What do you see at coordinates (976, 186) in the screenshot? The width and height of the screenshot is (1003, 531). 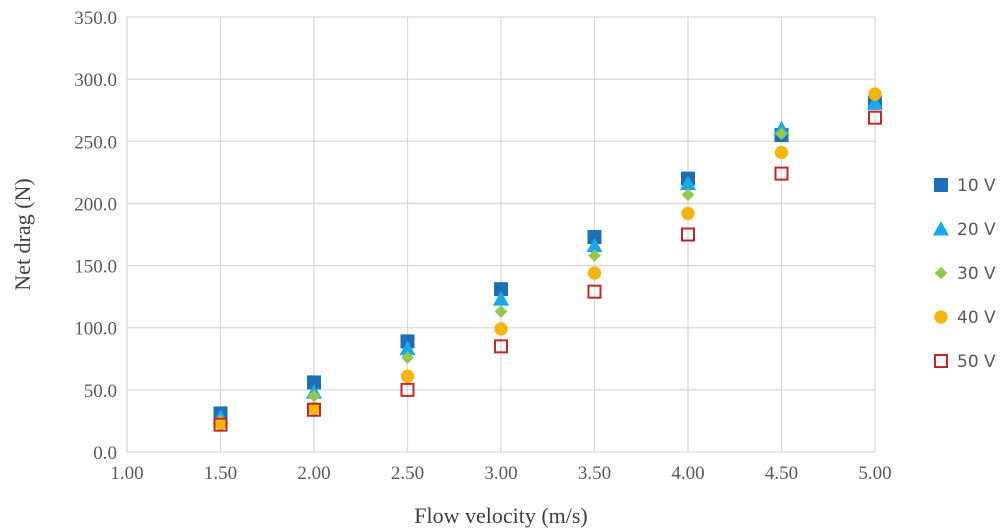 I see `legend-label: 10 V` at bounding box center [976, 186].